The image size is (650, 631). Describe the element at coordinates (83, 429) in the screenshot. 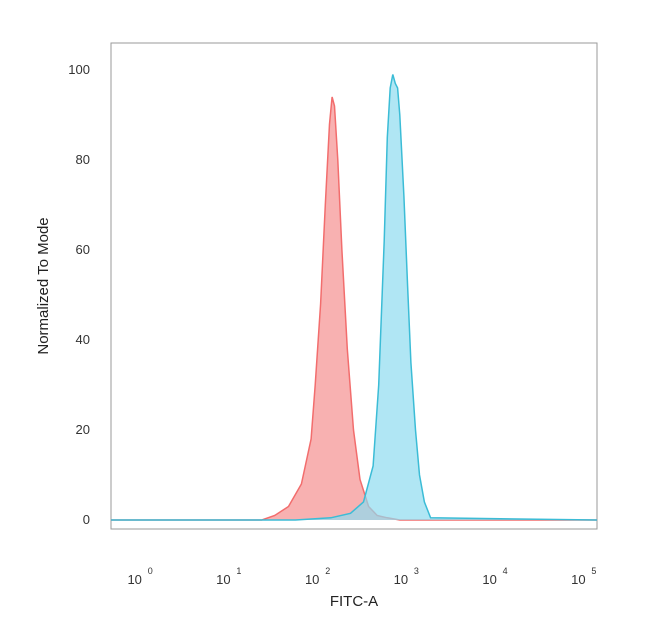

I see `y-tick-label: 20` at that location.